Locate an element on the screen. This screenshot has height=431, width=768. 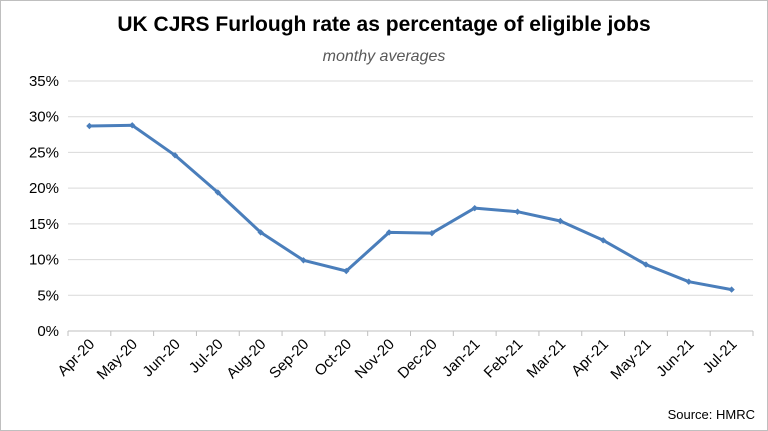
y-tick-label: 10% is located at coordinates (44, 260).